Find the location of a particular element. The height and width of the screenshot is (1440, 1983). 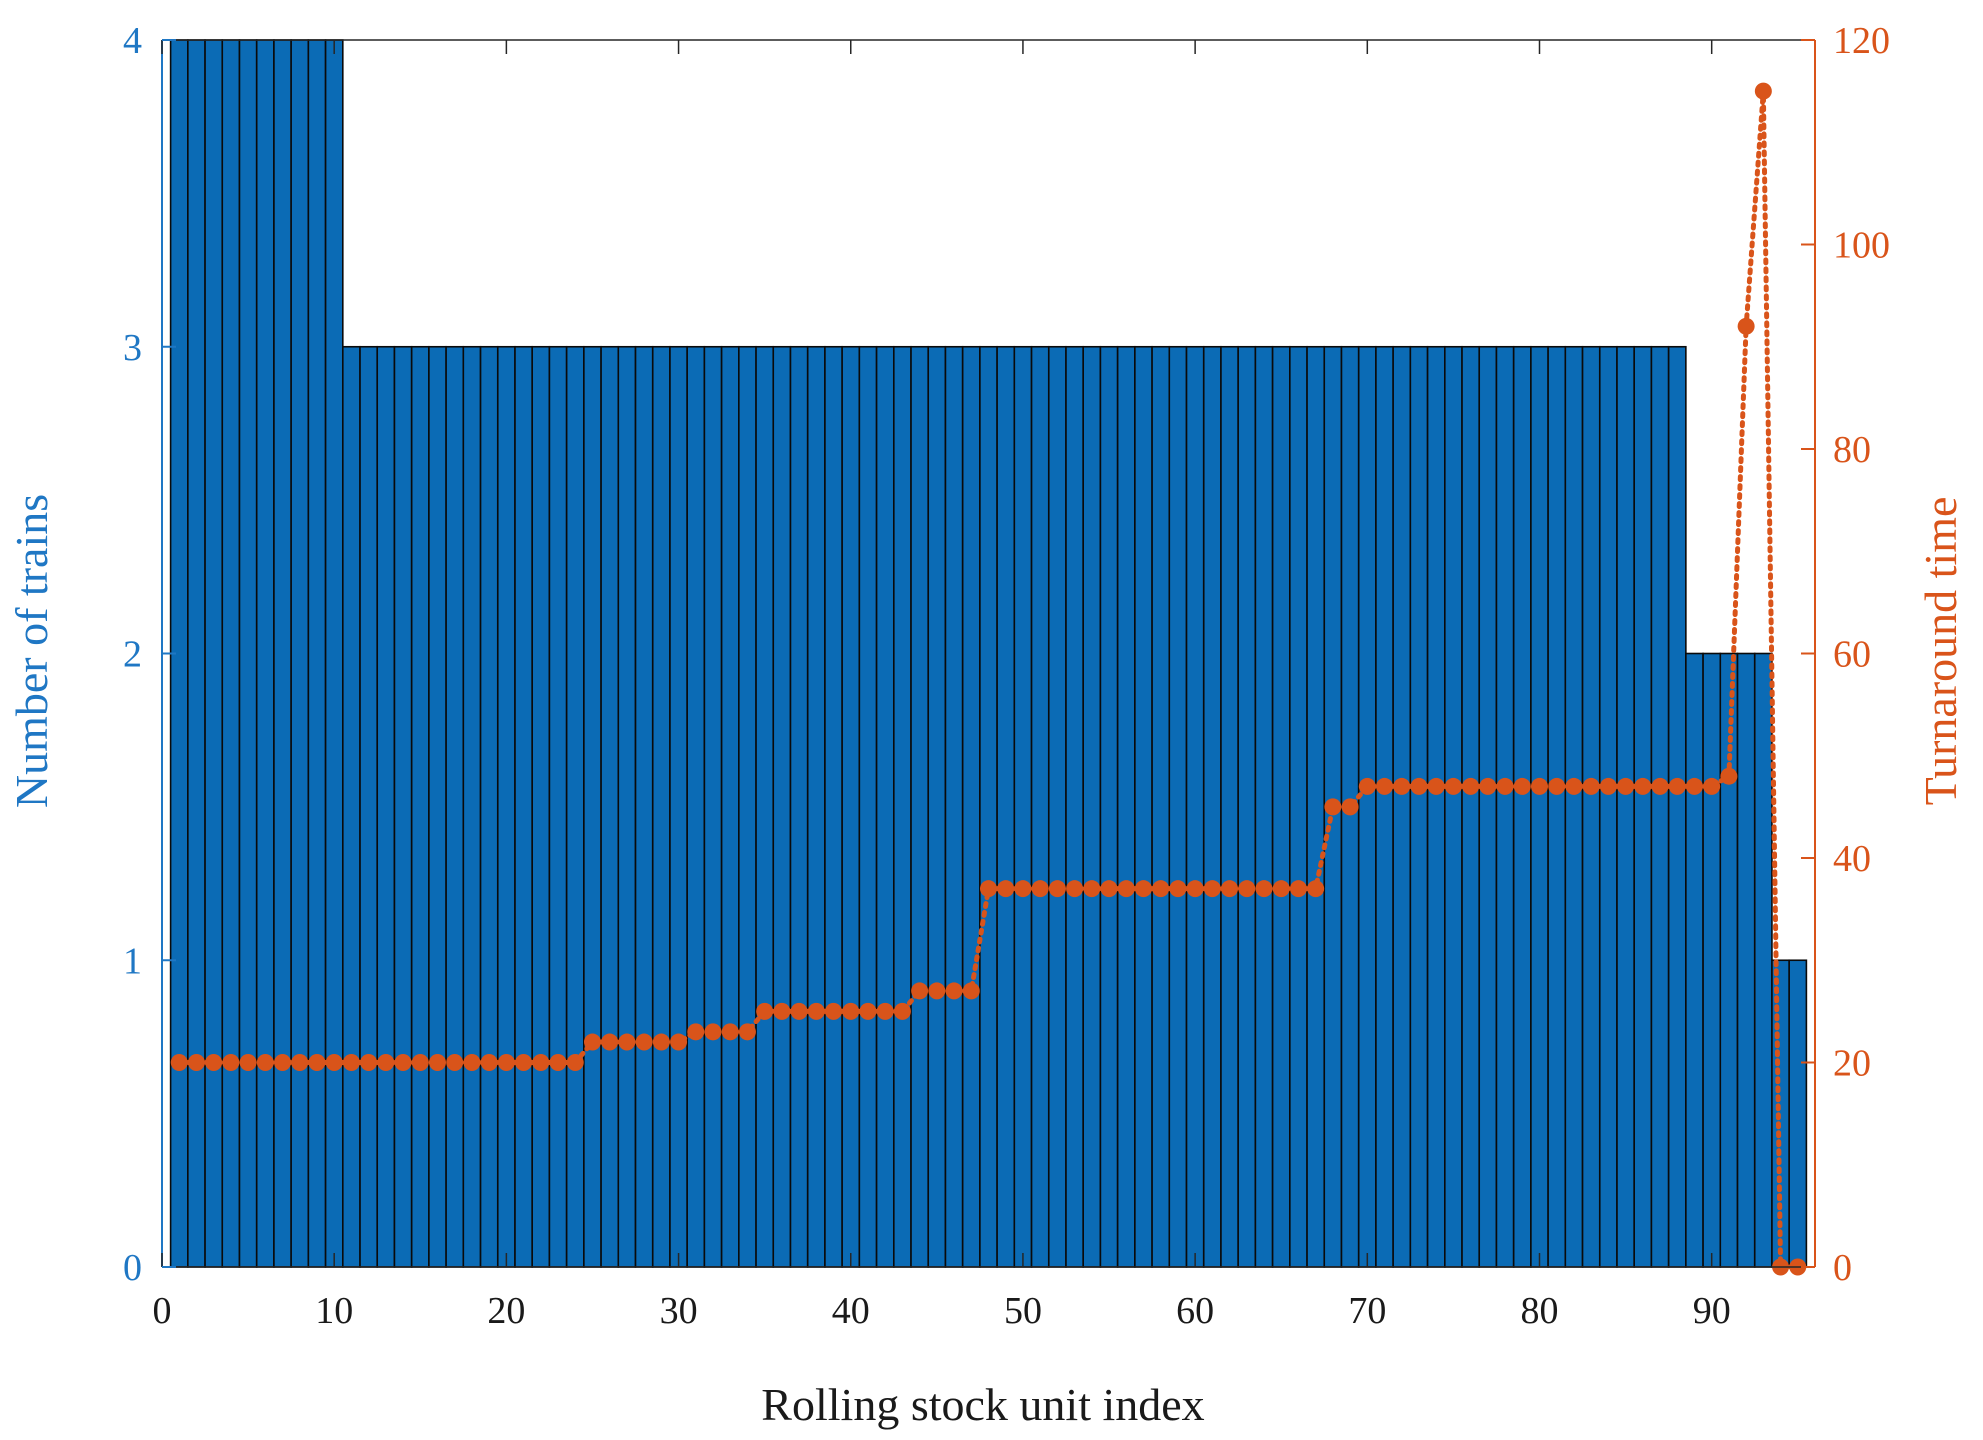

x-tick-label: 40 is located at coordinates (851, 1311).